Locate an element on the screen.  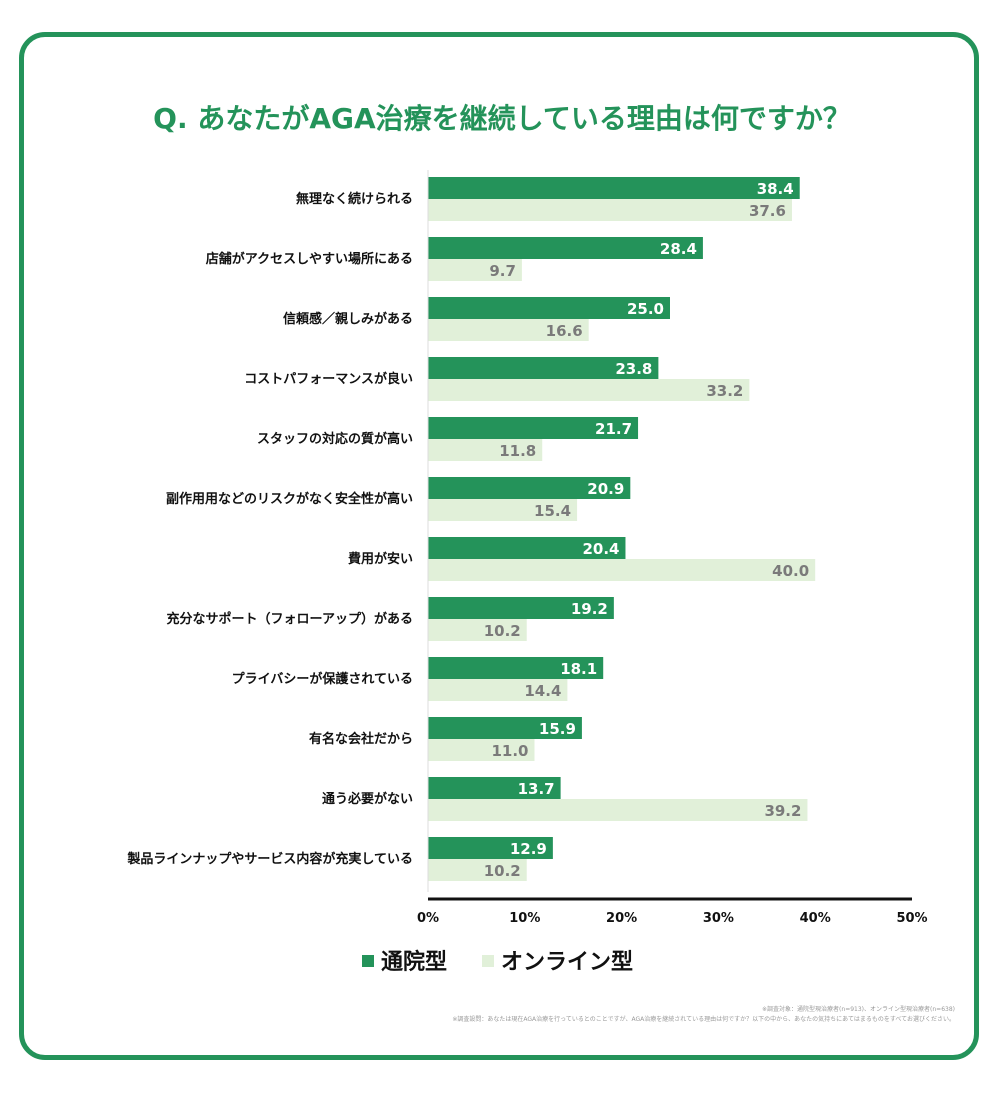
value-label-series-a: 25.0 is located at coordinates (645, 309).